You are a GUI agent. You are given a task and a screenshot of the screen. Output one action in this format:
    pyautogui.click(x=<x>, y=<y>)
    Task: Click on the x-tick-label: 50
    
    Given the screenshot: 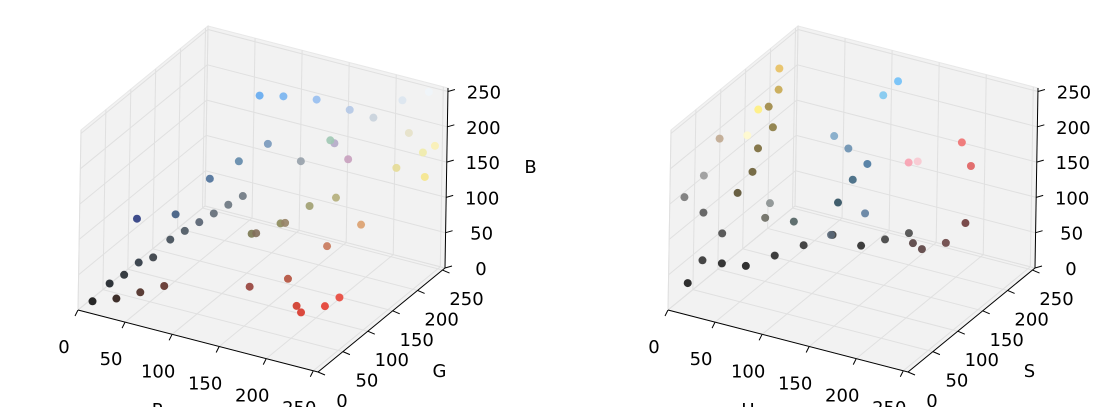 What is the action you would take?
    pyautogui.click(x=111, y=359)
    